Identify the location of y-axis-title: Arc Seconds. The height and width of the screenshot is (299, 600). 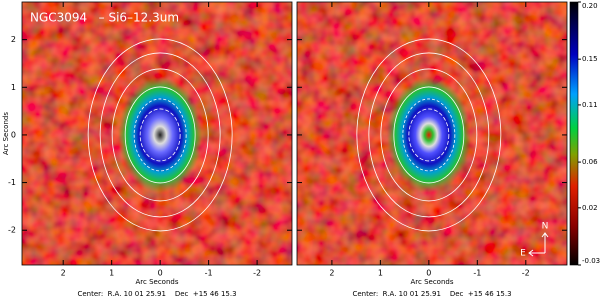
(6, 133).